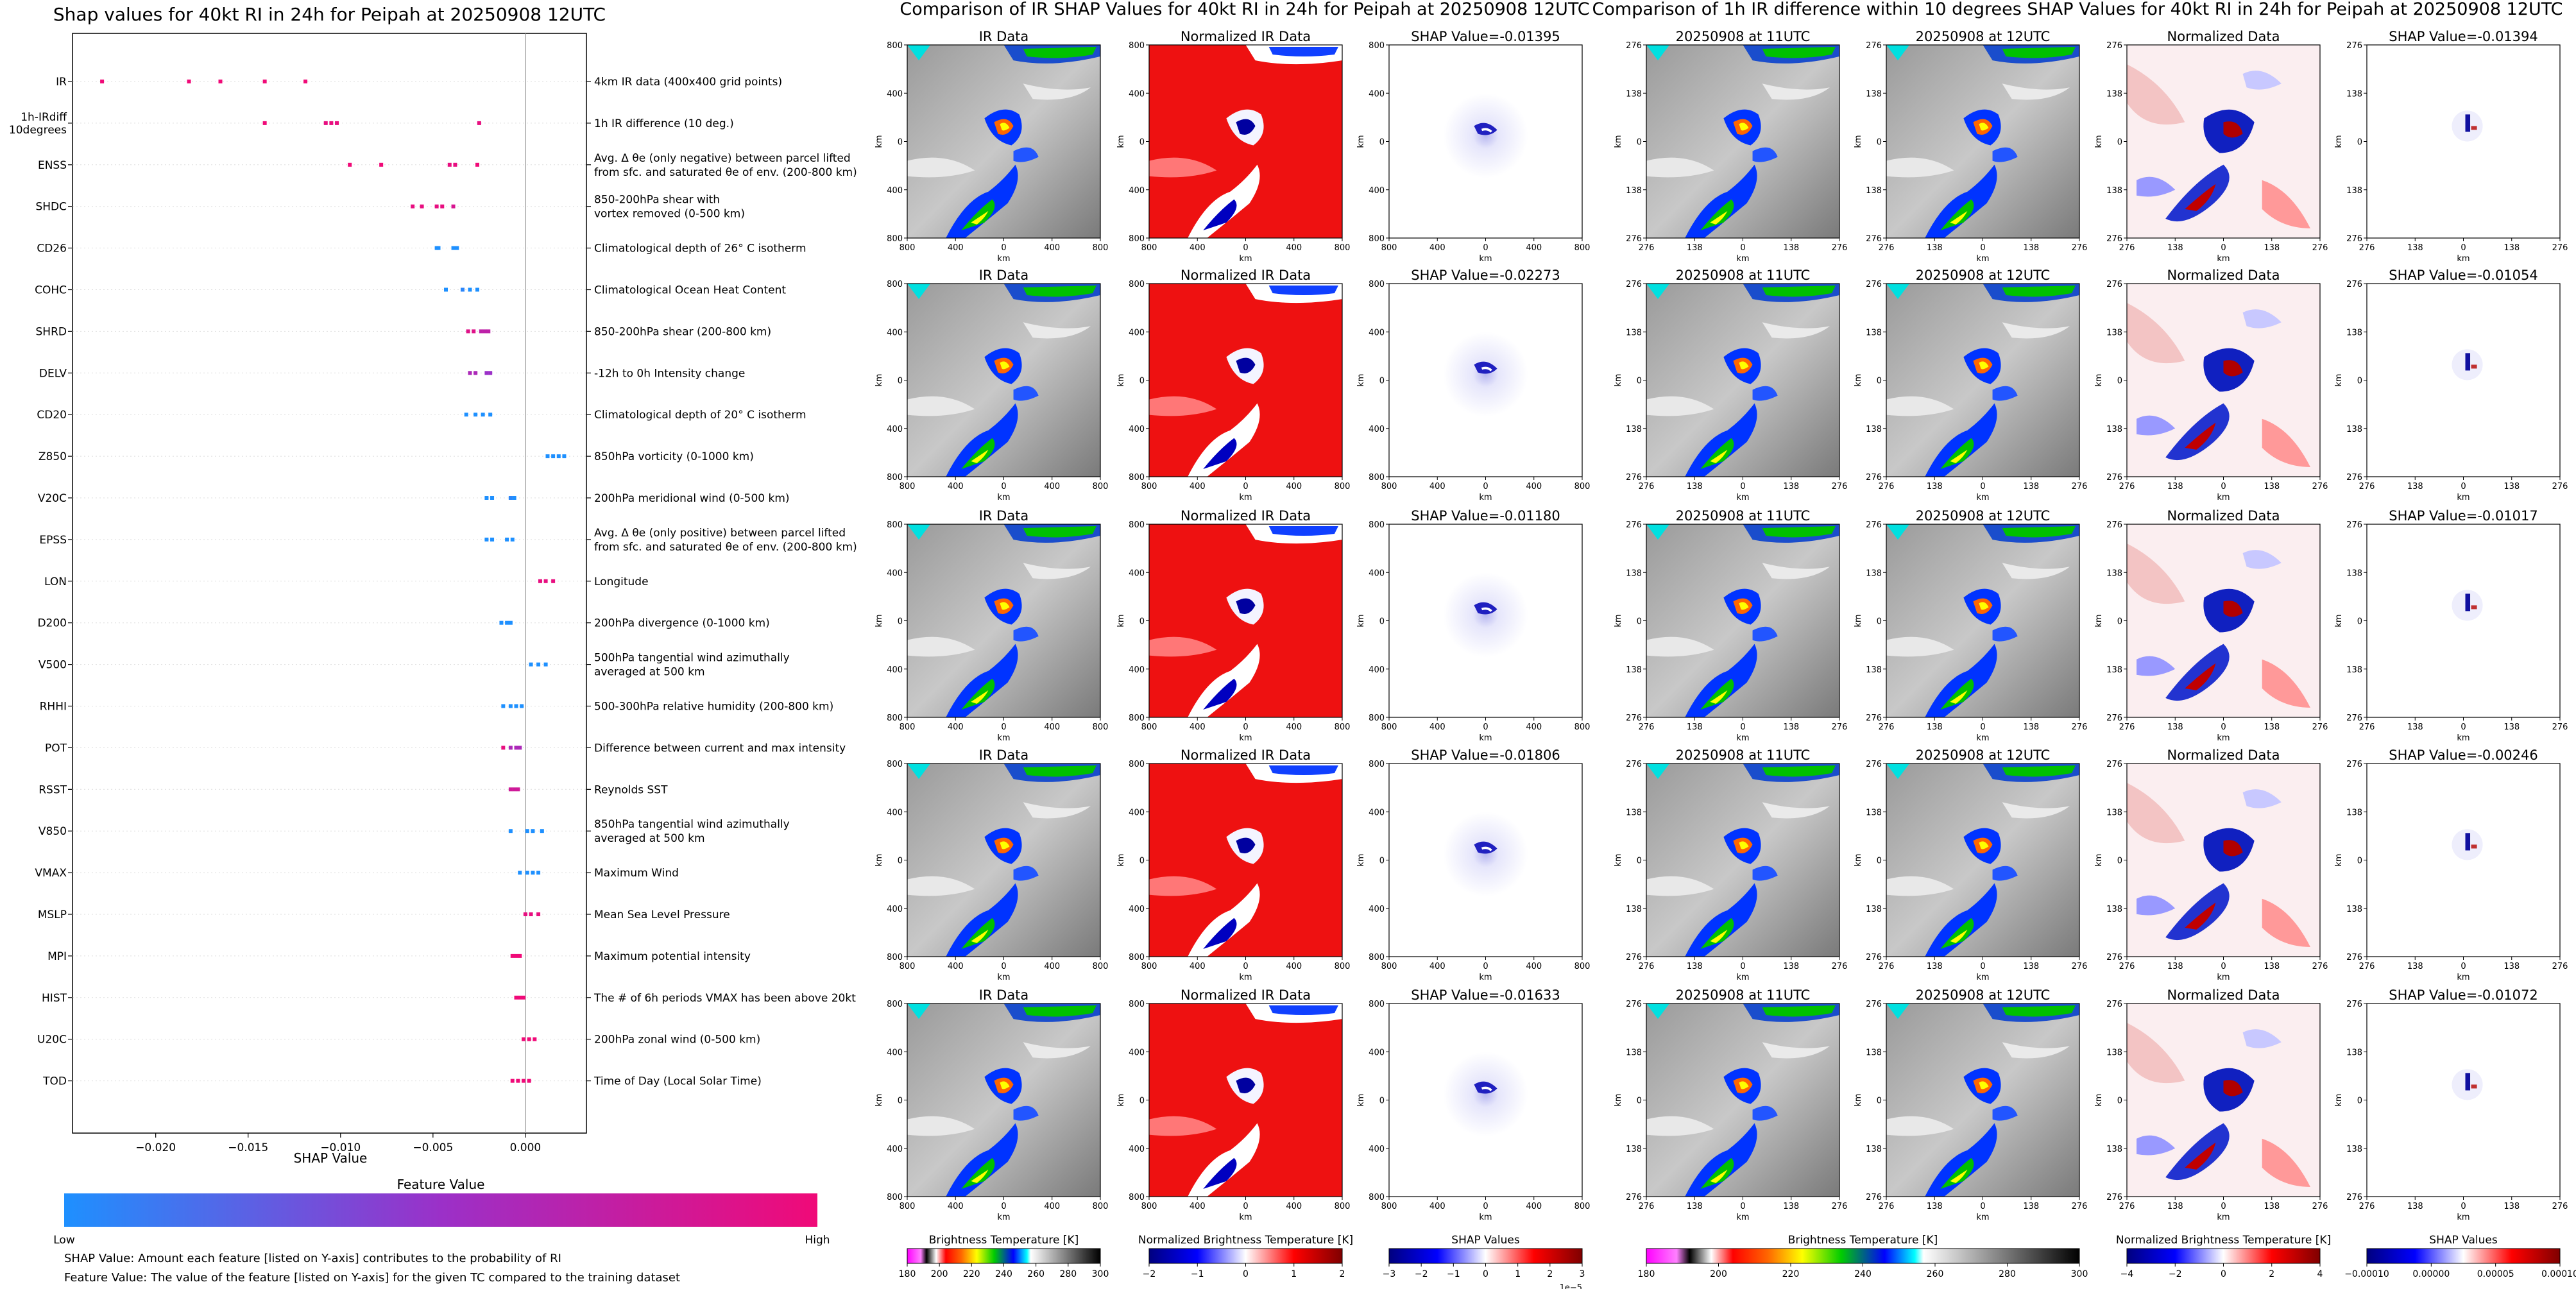  I want to click on panel-title: SHAP Value=-0.01395, so click(1485, 36).